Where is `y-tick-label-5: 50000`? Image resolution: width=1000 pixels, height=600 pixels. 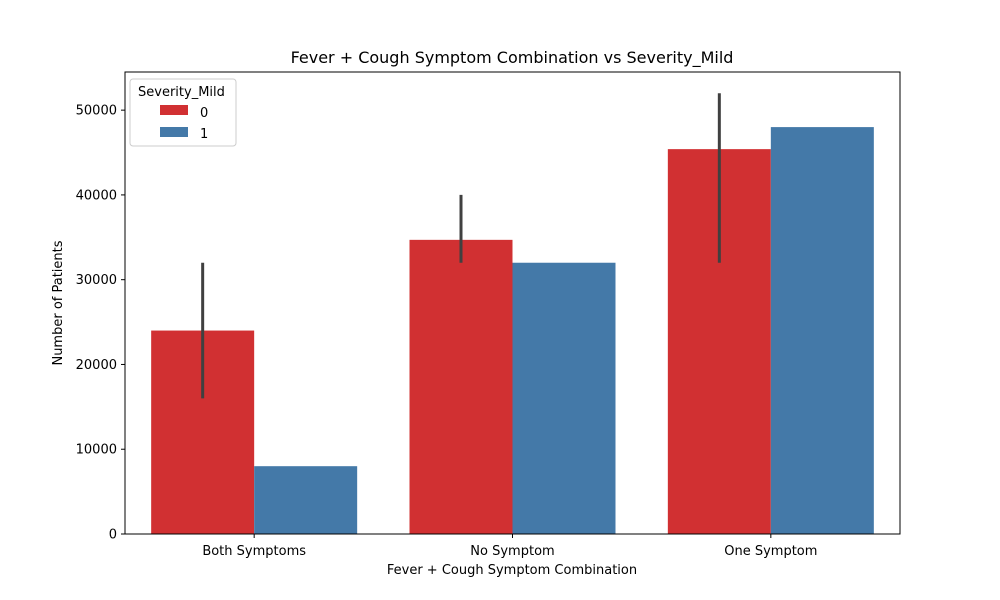
y-tick-label-5: 50000 is located at coordinates (96, 111).